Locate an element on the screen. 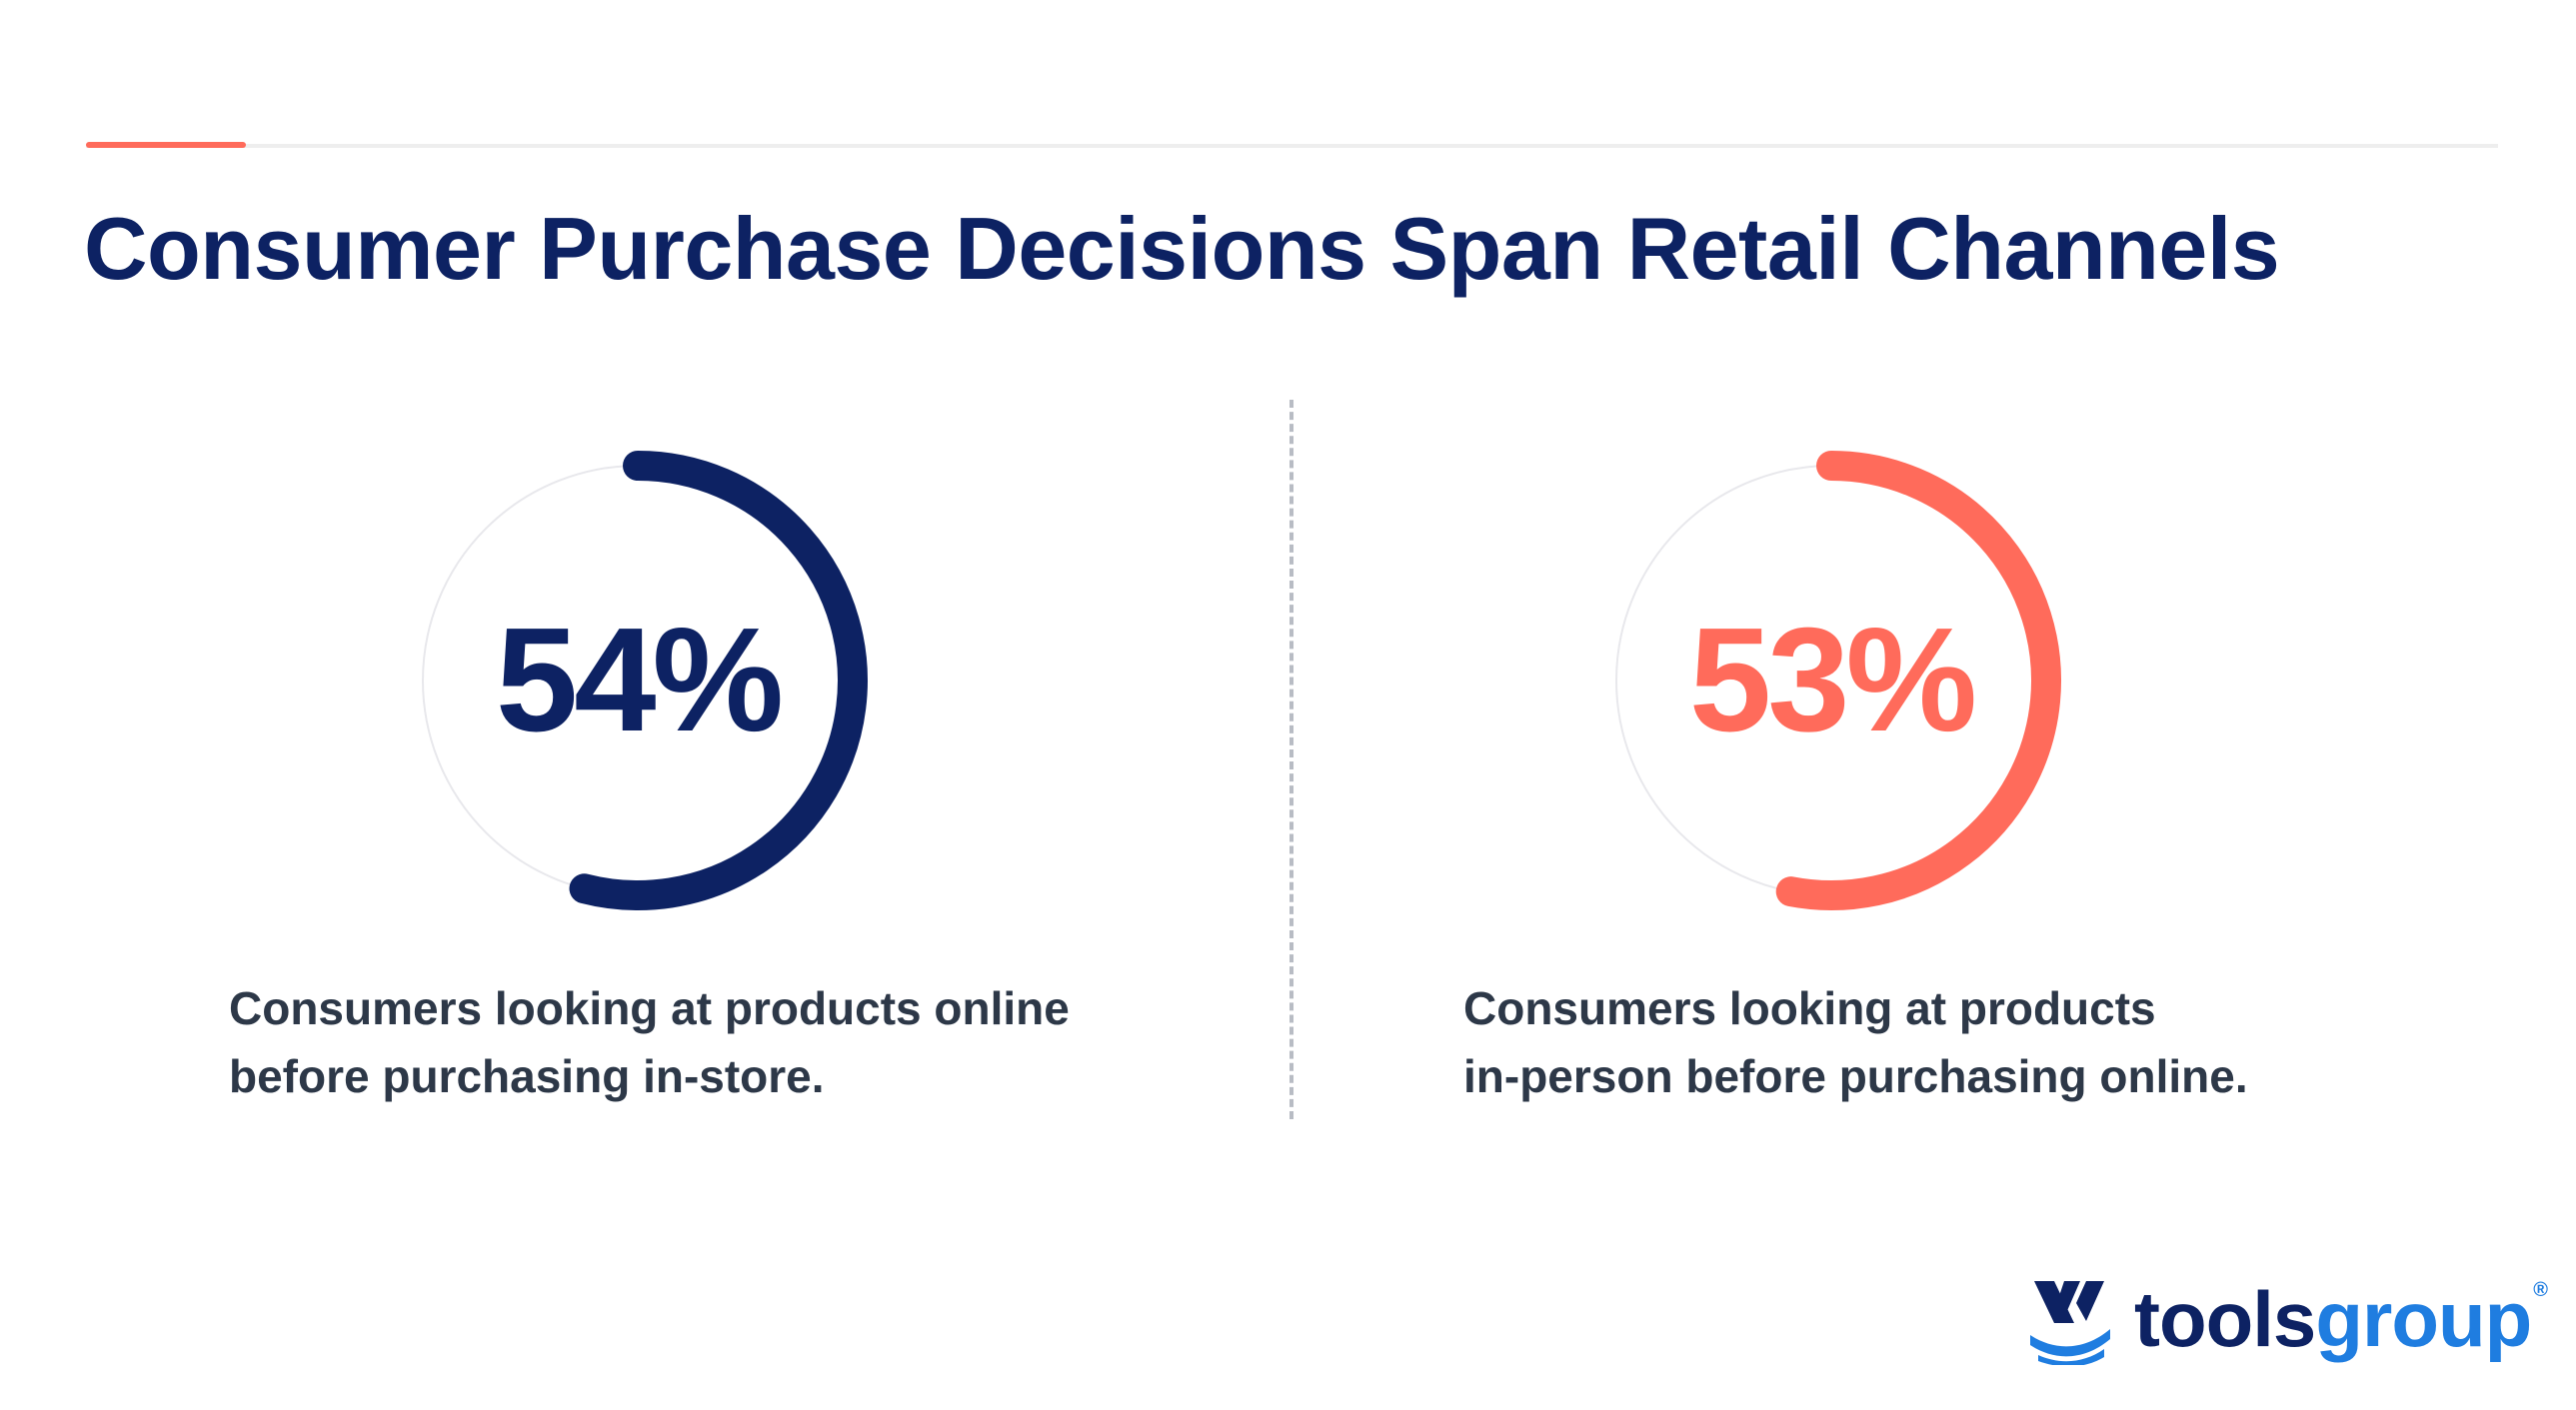 This screenshot has width=2576, height=1410. donut-chart-online-instore is located at coordinates (645, 680).